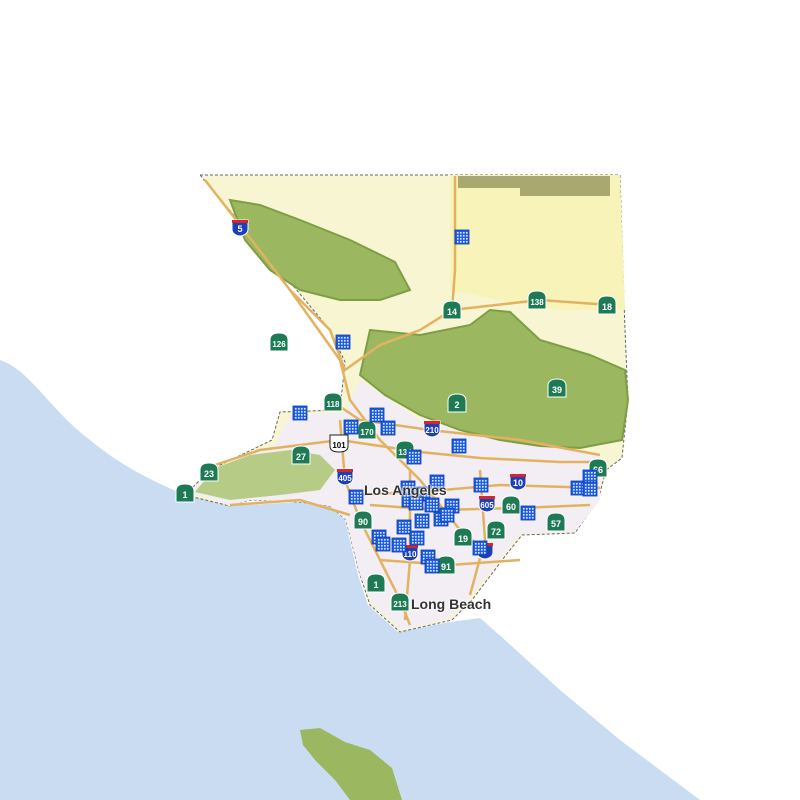  Describe the element at coordinates (534, 186) in the screenshot. I see `antelope-valley-farms` at that location.